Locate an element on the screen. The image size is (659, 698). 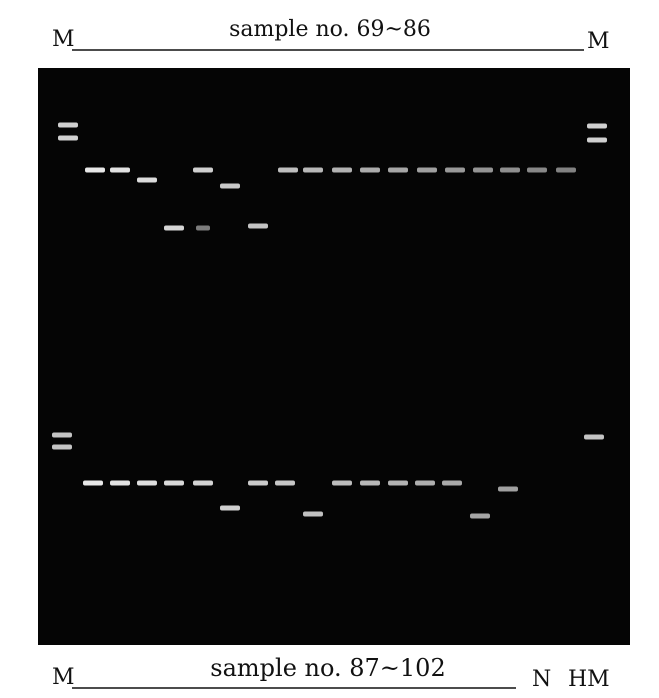
marker-label: HM is located at coordinates (589, 679).